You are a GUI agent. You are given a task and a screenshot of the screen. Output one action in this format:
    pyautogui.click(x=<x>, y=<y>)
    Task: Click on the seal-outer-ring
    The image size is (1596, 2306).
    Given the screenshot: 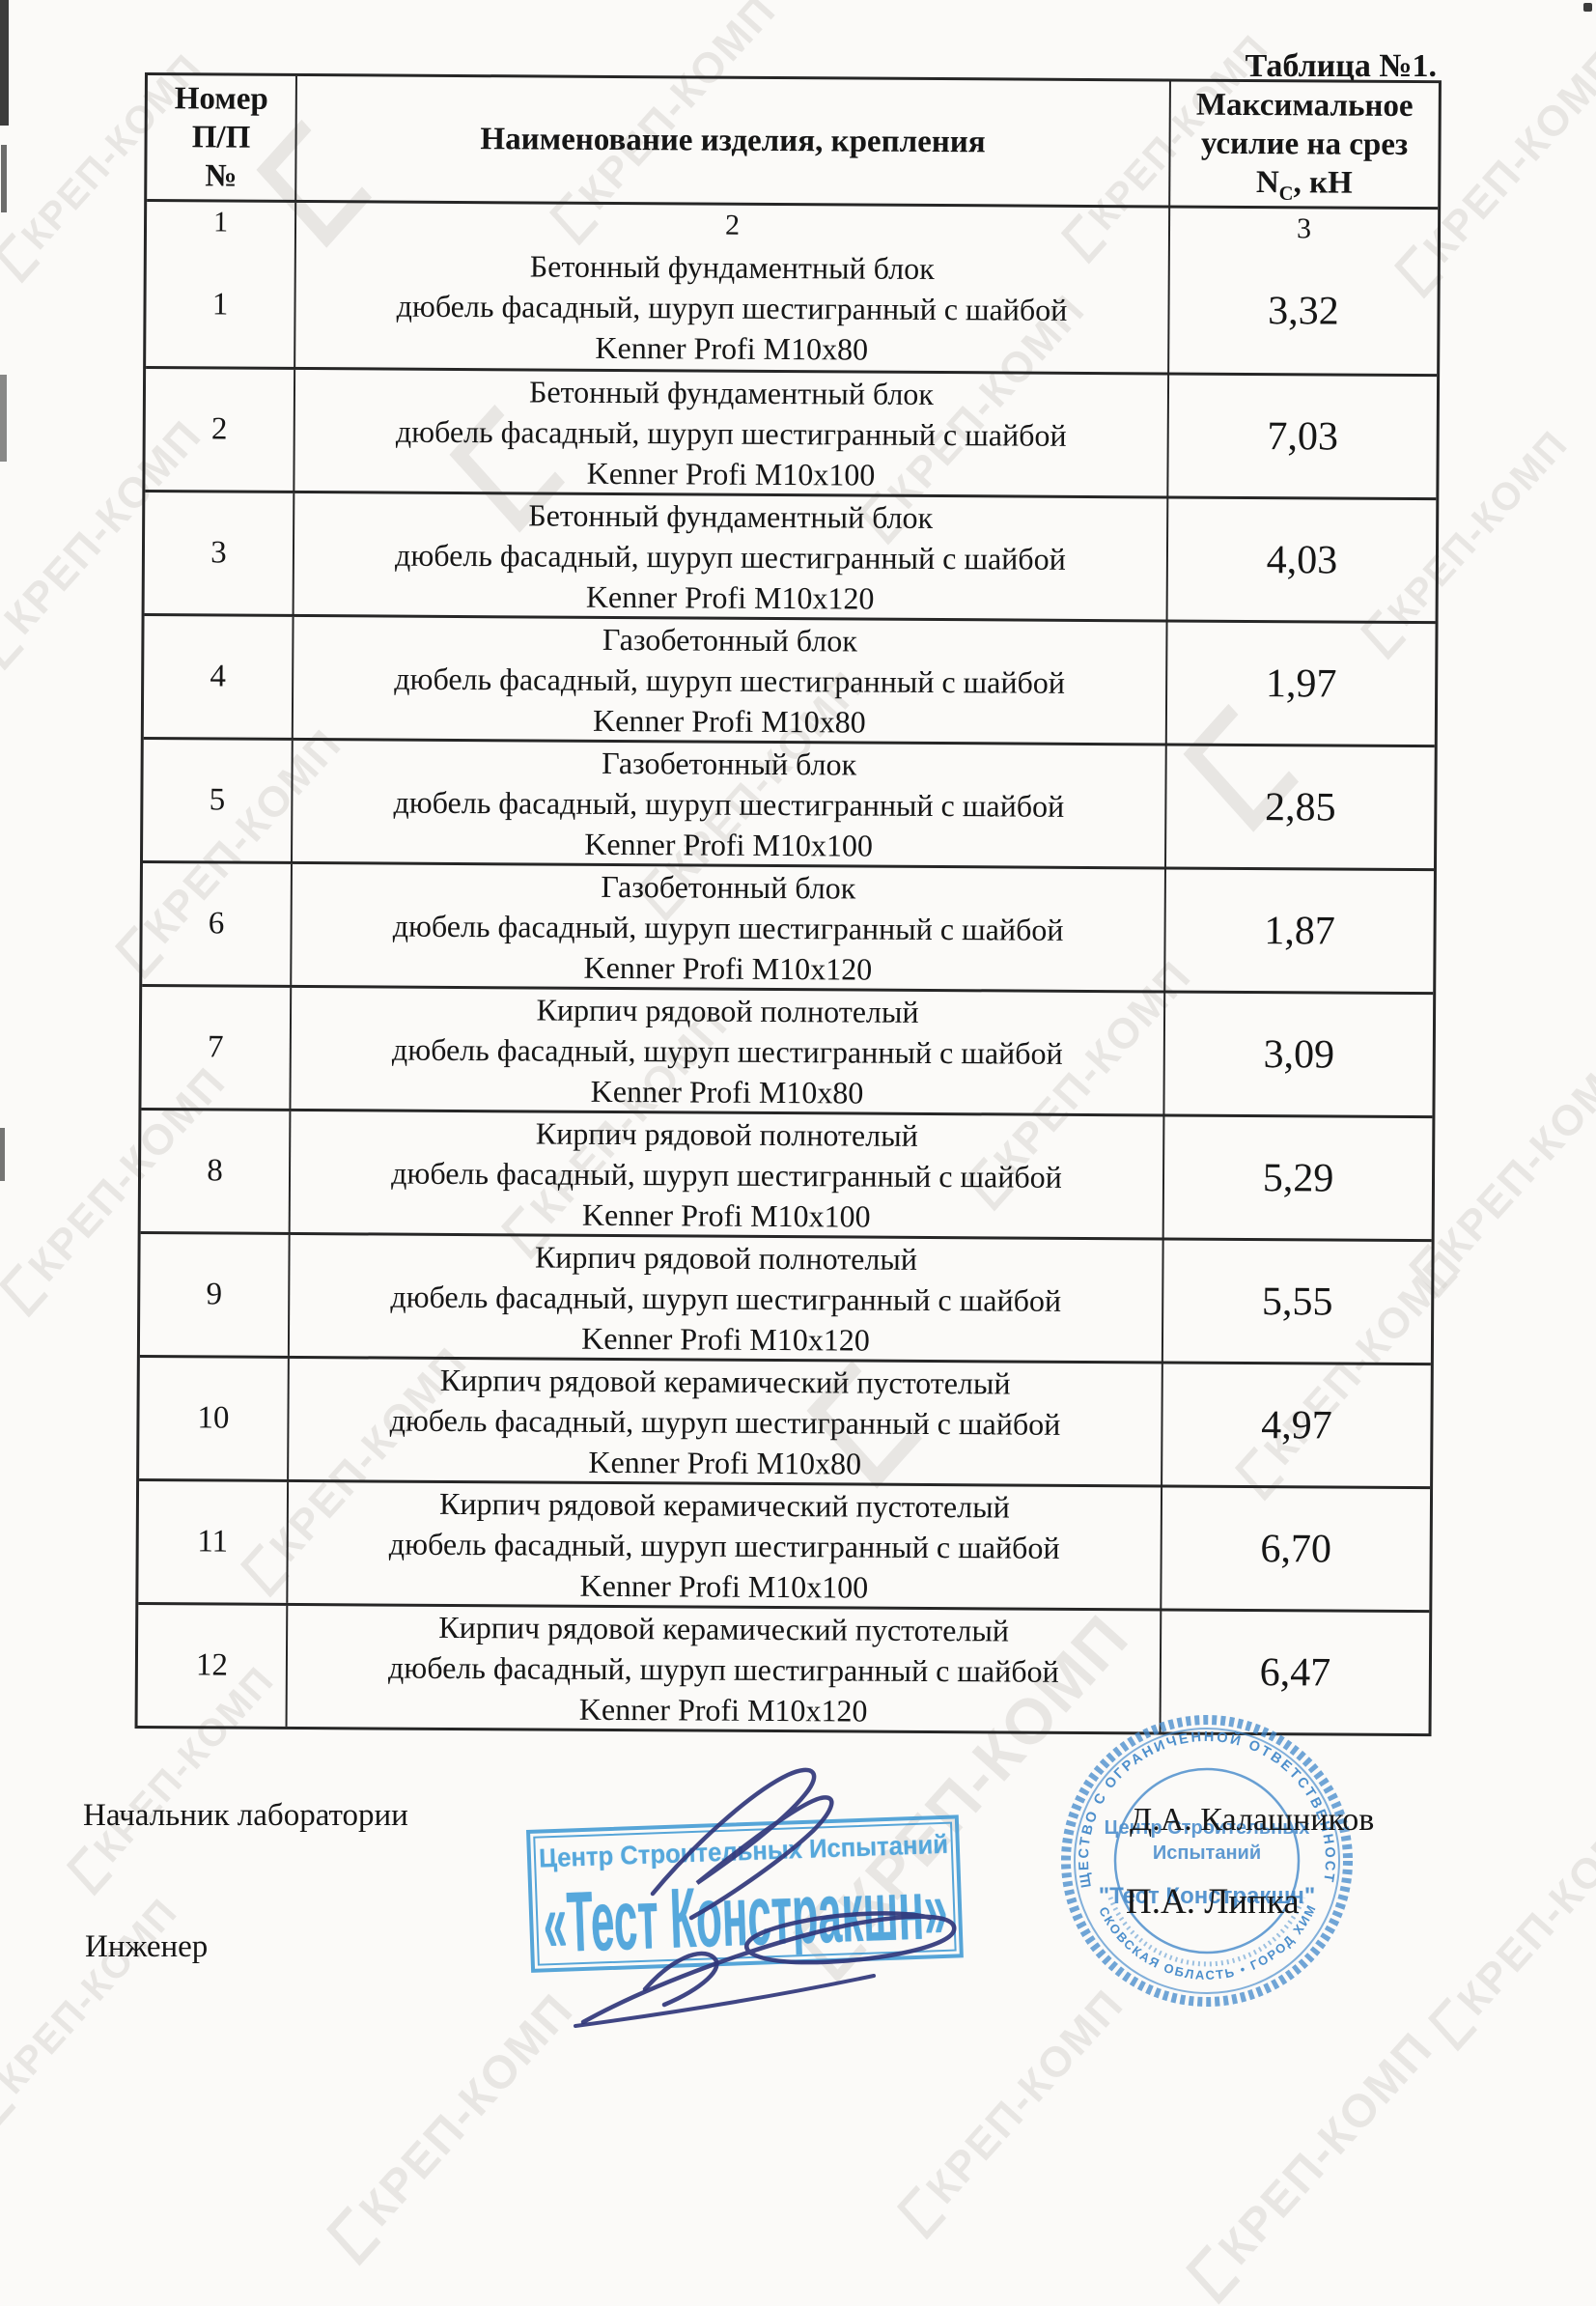 What is the action you would take?
    pyautogui.click(x=1207, y=1861)
    